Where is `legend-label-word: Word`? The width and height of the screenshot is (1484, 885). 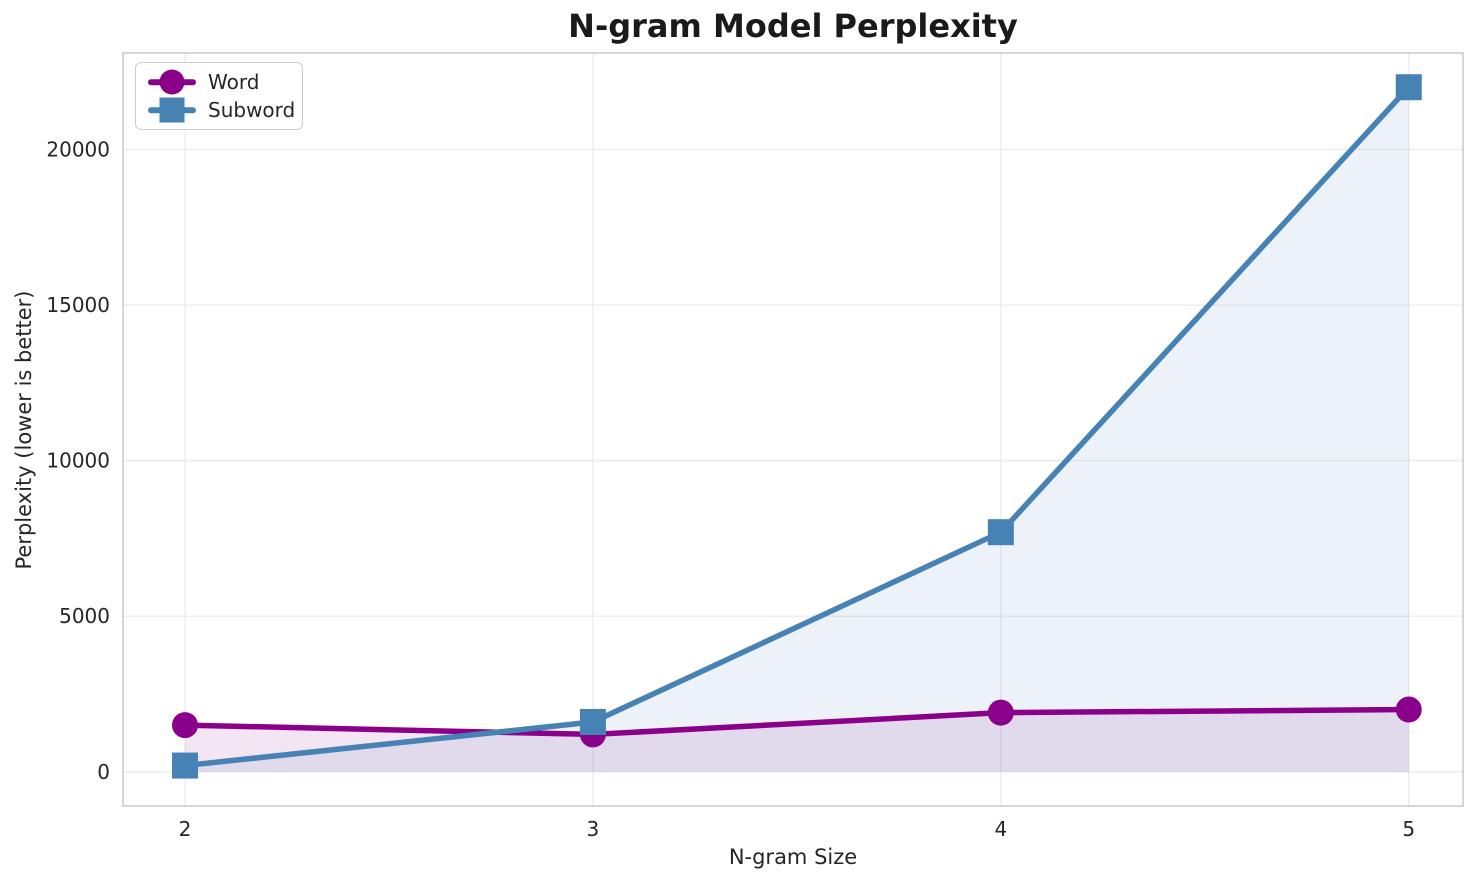
legend-label-word: Word is located at coordinates (234, 82).